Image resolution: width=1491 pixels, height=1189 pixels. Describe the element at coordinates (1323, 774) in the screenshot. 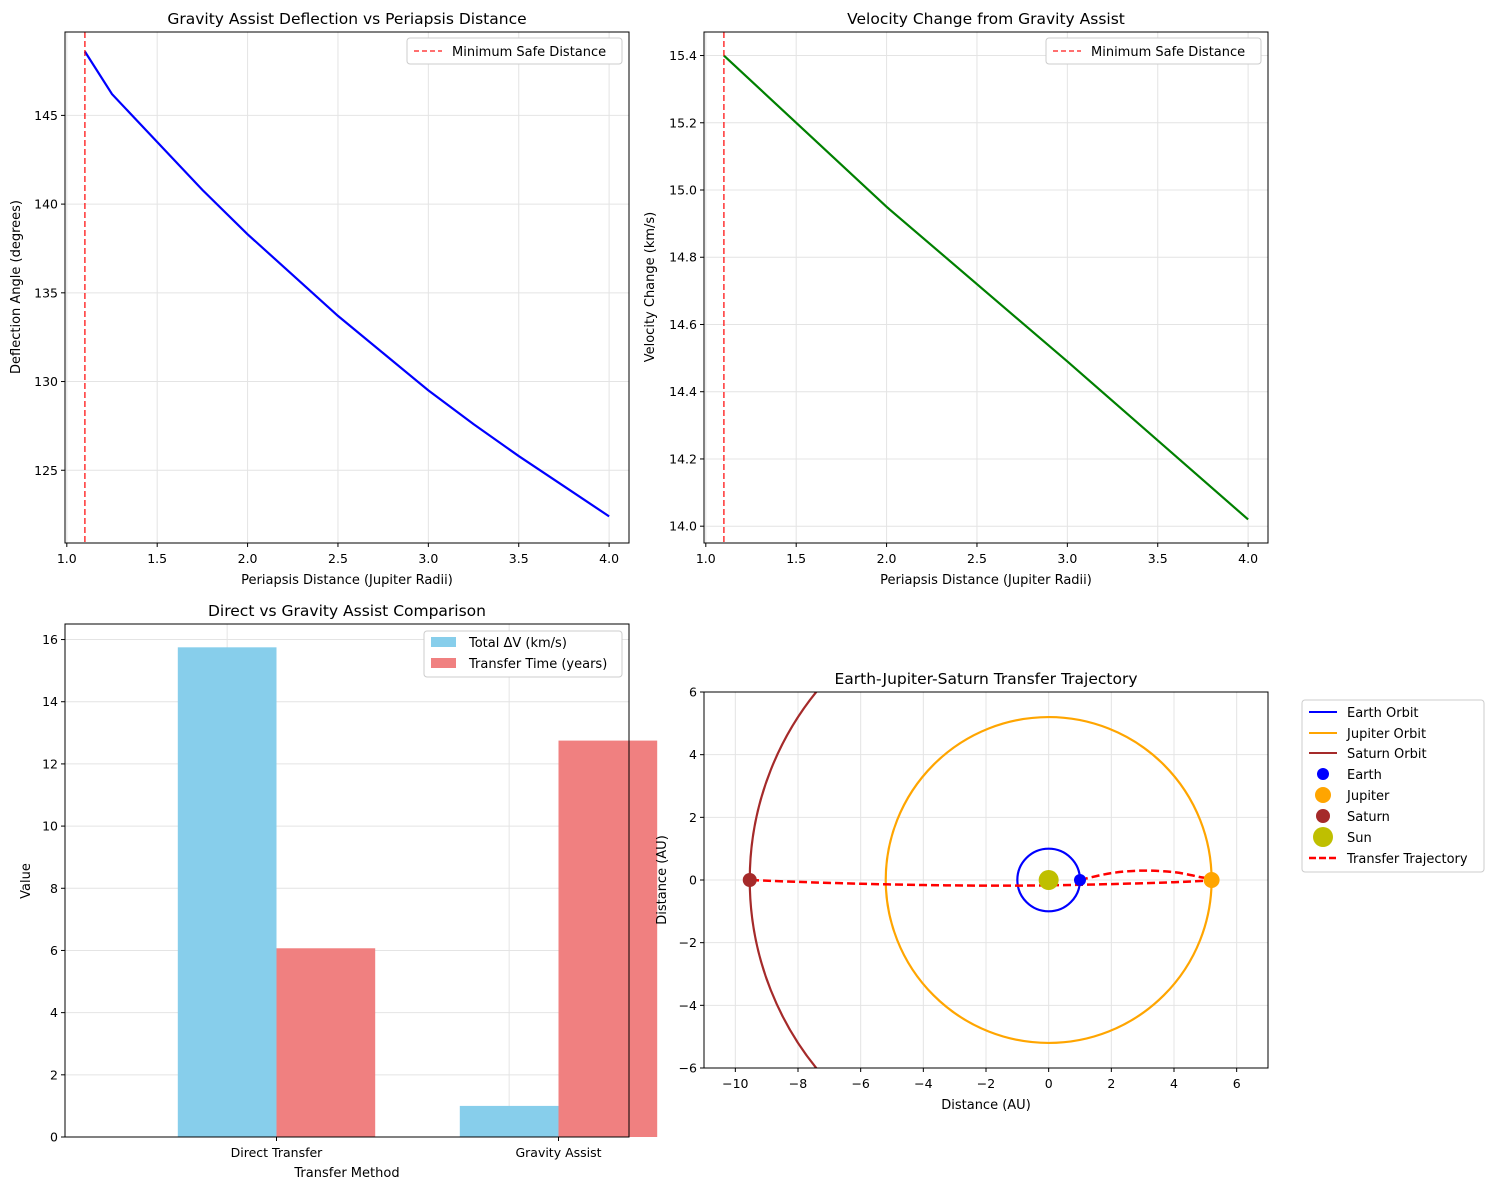

I see `legend-swatch-earth` at that location.